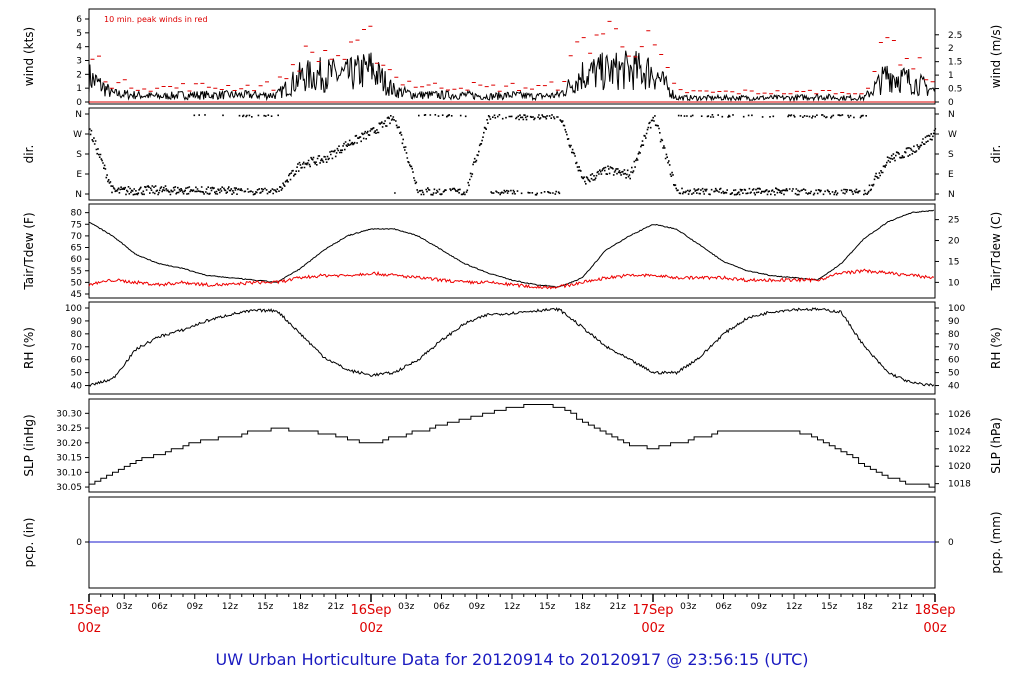 This screenshot has width=1024, height=700. Describe the element at coordinates (951, 49) in the screenshot. I see `wind-ms-2-tick-label-right: 2` at that location.